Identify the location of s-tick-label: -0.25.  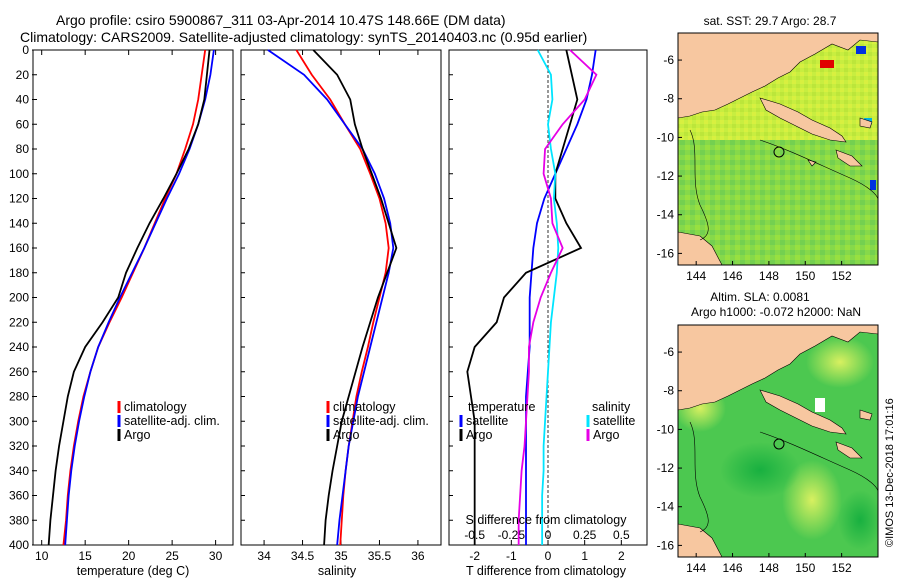
(512, 535).